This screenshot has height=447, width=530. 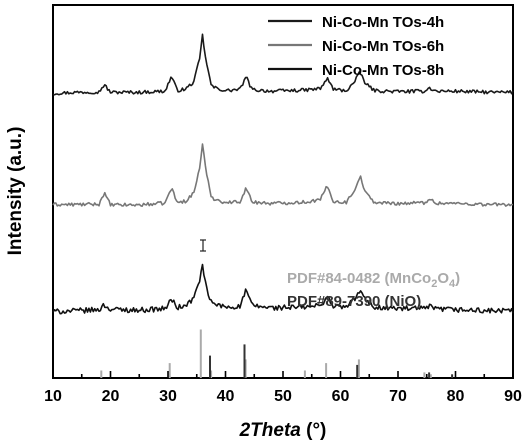 What do you see at coordinates (316, 430) in the screenshot?
I see `x-axis-label-unit: (°)` at bounding box center [316, 430].